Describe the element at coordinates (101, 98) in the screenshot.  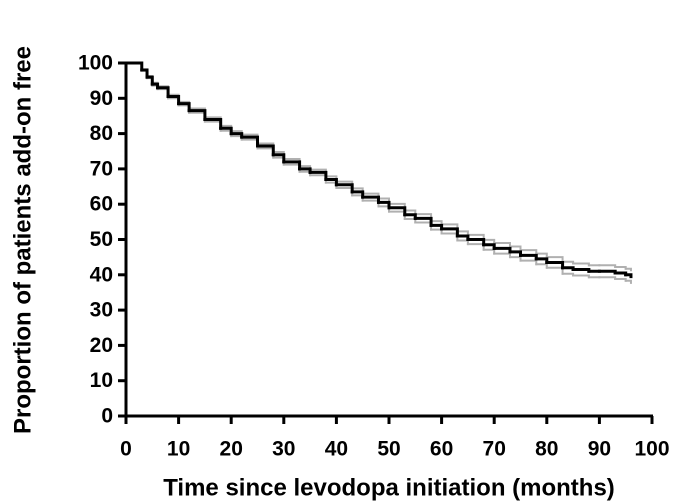
I see `y-tick-label: 90` at that location.